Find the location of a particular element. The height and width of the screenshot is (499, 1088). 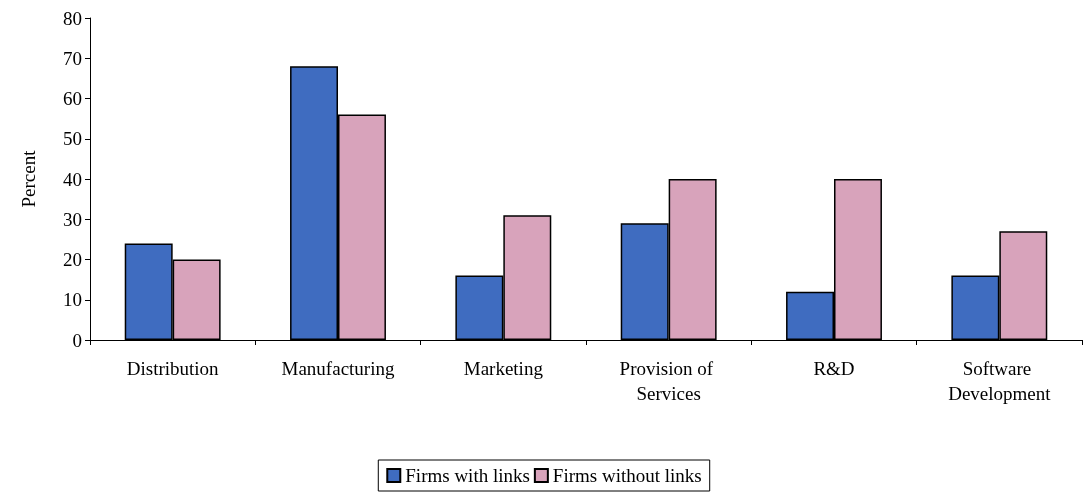

legend-label: Firms without links is located at coordinates (627, 475).